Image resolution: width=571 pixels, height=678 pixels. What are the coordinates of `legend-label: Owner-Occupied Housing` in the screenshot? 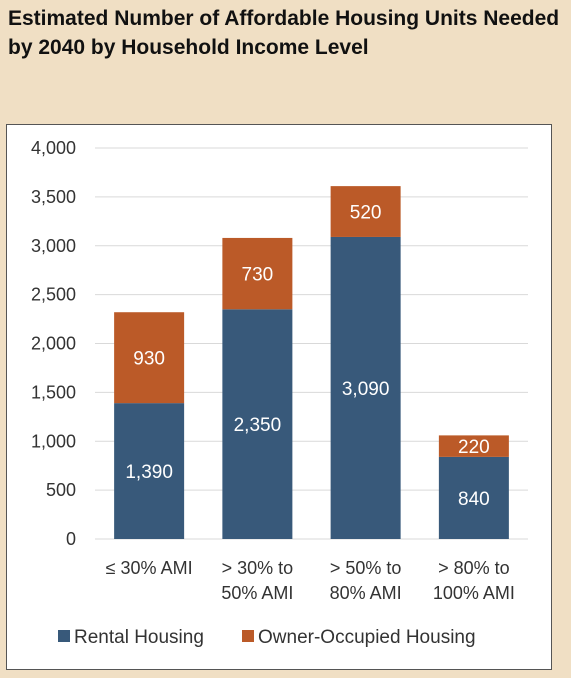 It's located at (367, 637).